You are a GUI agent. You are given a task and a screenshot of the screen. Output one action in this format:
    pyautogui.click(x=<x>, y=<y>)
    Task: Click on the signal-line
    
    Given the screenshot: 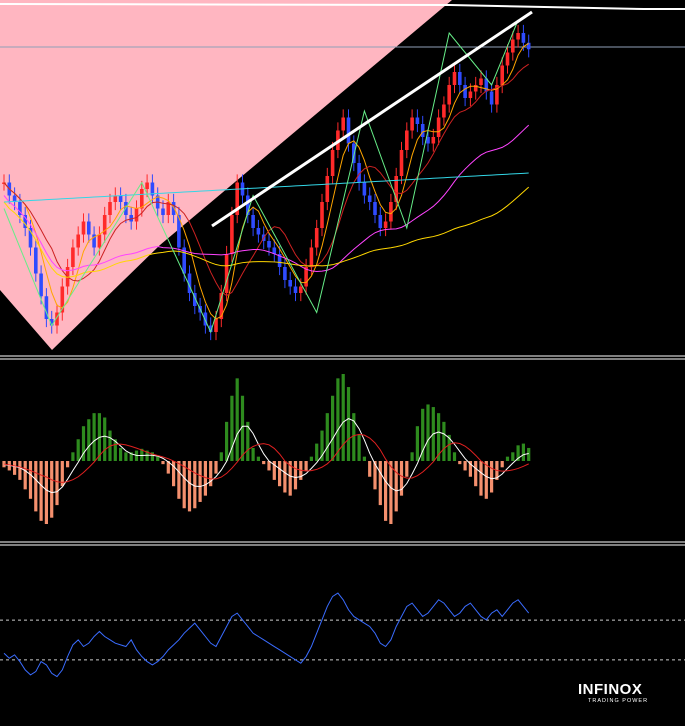 What is the action you would take?
    pyautogui.click(x=266, y=458)
    